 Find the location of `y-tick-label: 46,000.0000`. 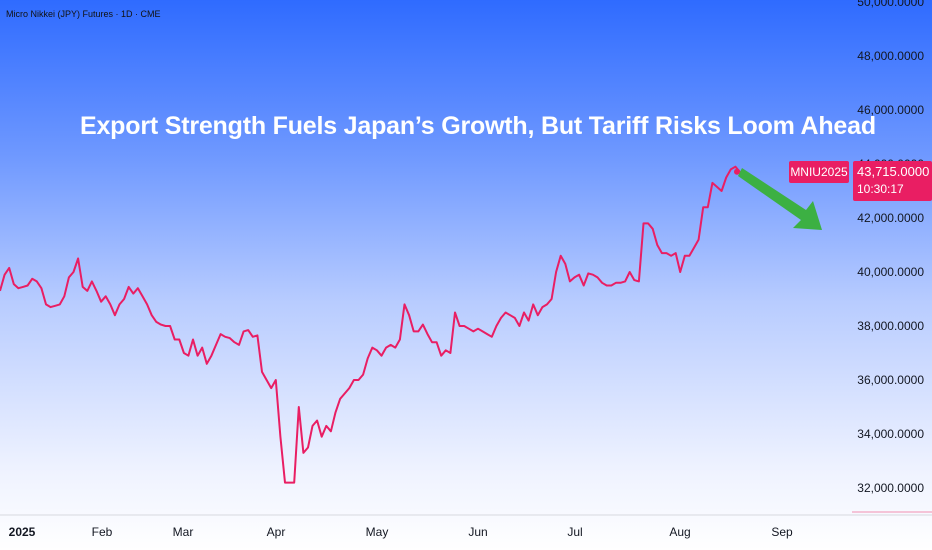

y-tick-label: 46,000.0000 is located at coordinates (890, 110).